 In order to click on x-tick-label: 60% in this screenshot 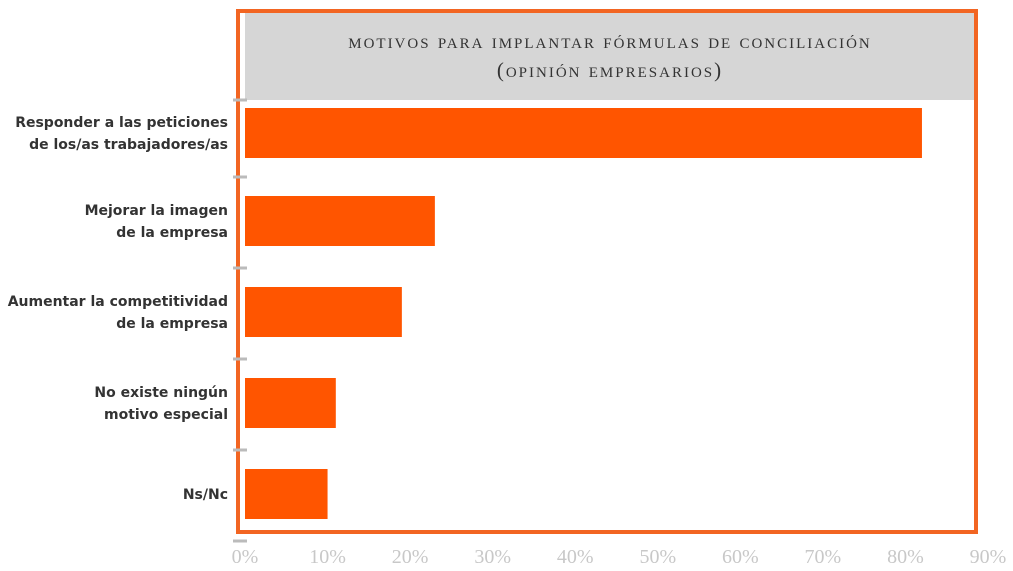, I will do `click(740, 557)`.